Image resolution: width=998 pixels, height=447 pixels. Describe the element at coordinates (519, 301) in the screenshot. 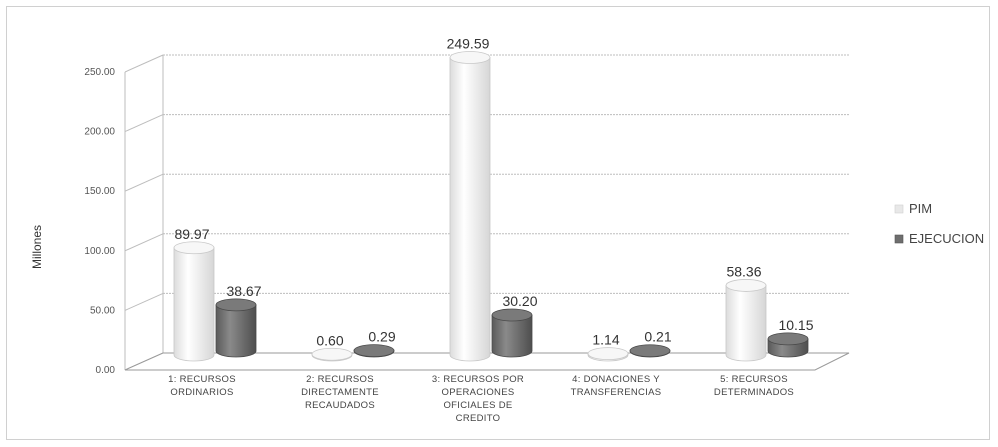

I see `data-label: 30.20` at that location.